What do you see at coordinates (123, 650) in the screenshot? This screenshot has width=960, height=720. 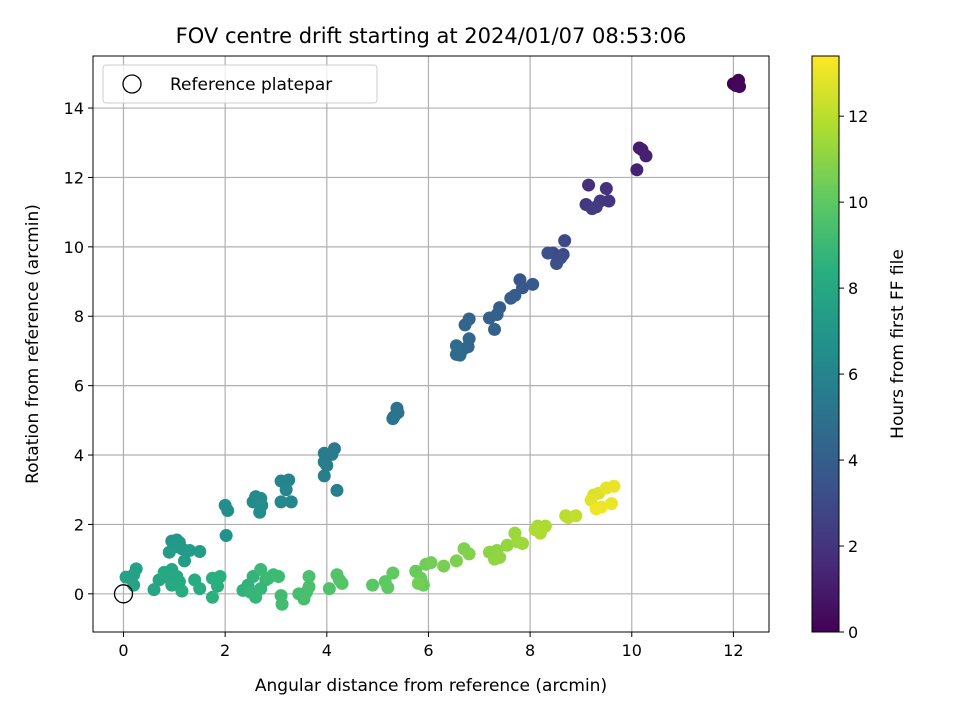 I see `x-tick-label: 0` at bounding box center [123, 650].